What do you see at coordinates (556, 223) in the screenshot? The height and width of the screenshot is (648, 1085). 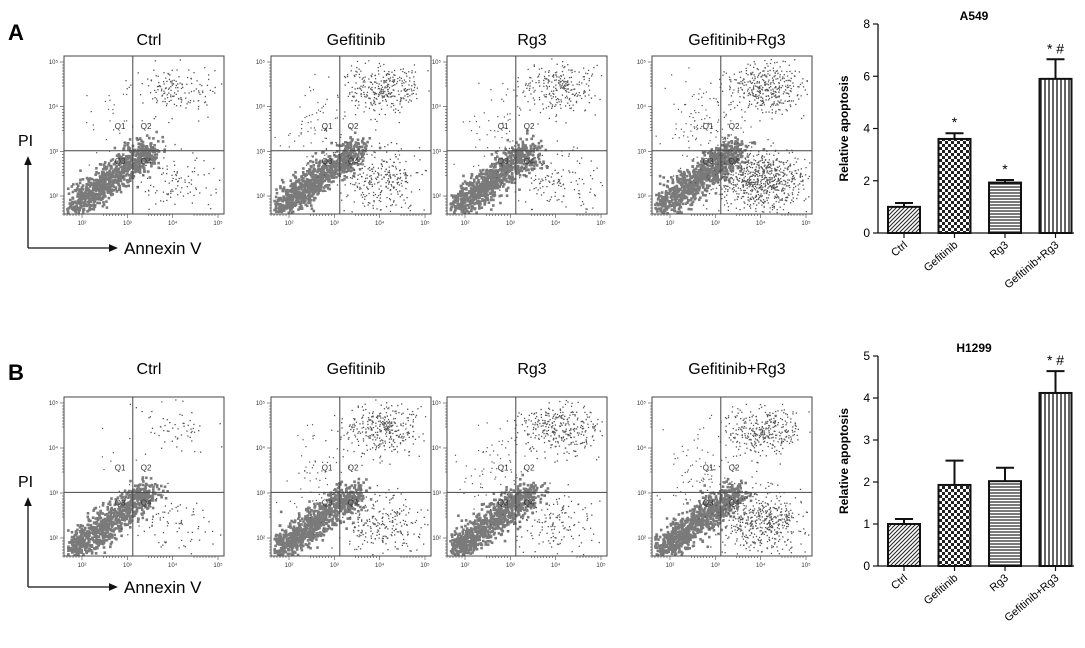 I see `x-tick-label: 10⁴` at bounding box center [556, 223].